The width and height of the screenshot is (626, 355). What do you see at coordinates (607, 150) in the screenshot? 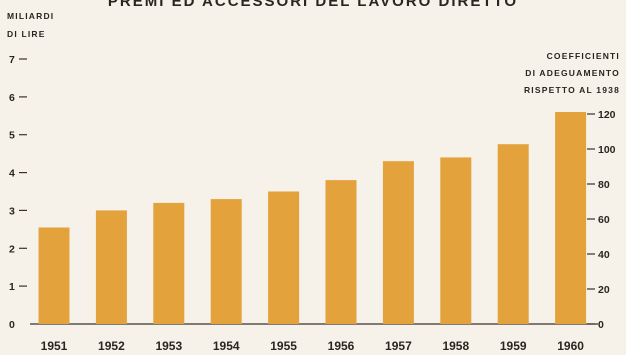
I see `y2-tick-label-100: 100` at bounding box center [607, 150].